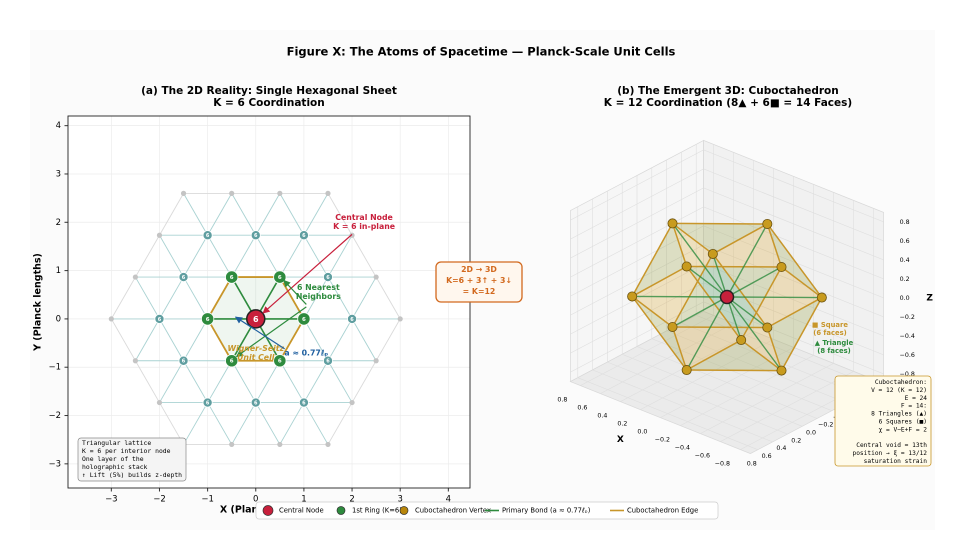 The width and height of the screenshot is (963, 557). Describe the element at coordinates (54, 368) in the screenshot. I see `y-tick-label: −1` at that location.